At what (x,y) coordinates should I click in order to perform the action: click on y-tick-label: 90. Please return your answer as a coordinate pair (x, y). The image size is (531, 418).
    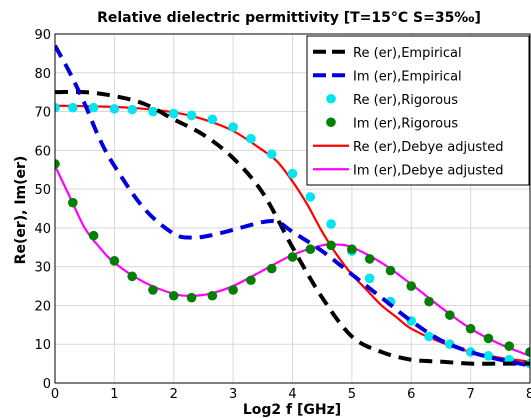
    Looking at the image, I should click on (42, 35).